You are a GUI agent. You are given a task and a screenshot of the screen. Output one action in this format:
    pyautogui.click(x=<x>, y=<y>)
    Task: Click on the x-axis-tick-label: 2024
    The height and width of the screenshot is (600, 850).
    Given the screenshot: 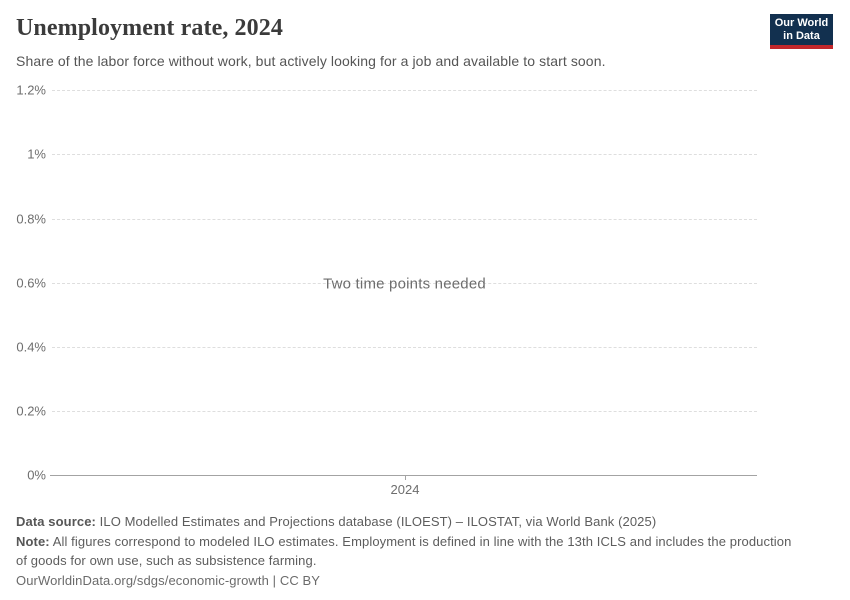 What is the action you would take?
    pyautogui.click(x=405, y=489)
    